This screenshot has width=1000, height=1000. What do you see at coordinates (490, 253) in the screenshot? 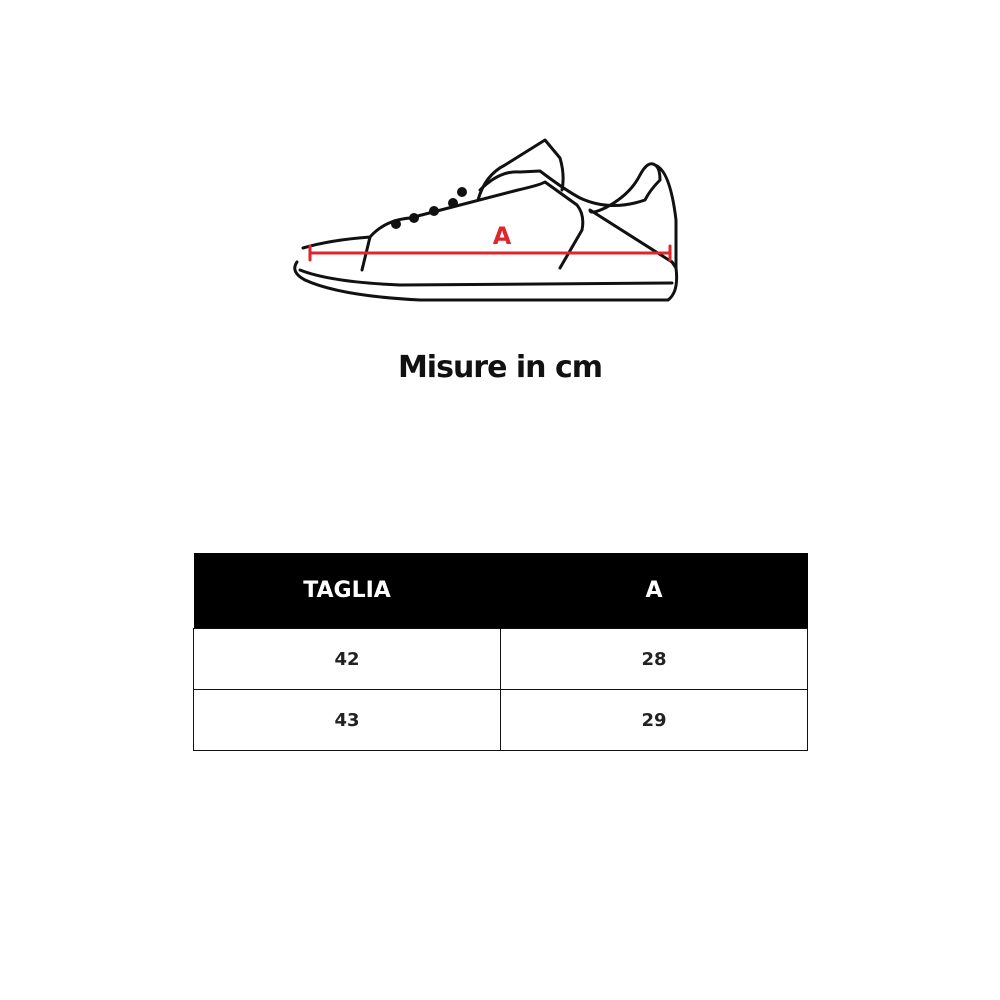
I see `measure-a-line` at bounding box center [490, 253].